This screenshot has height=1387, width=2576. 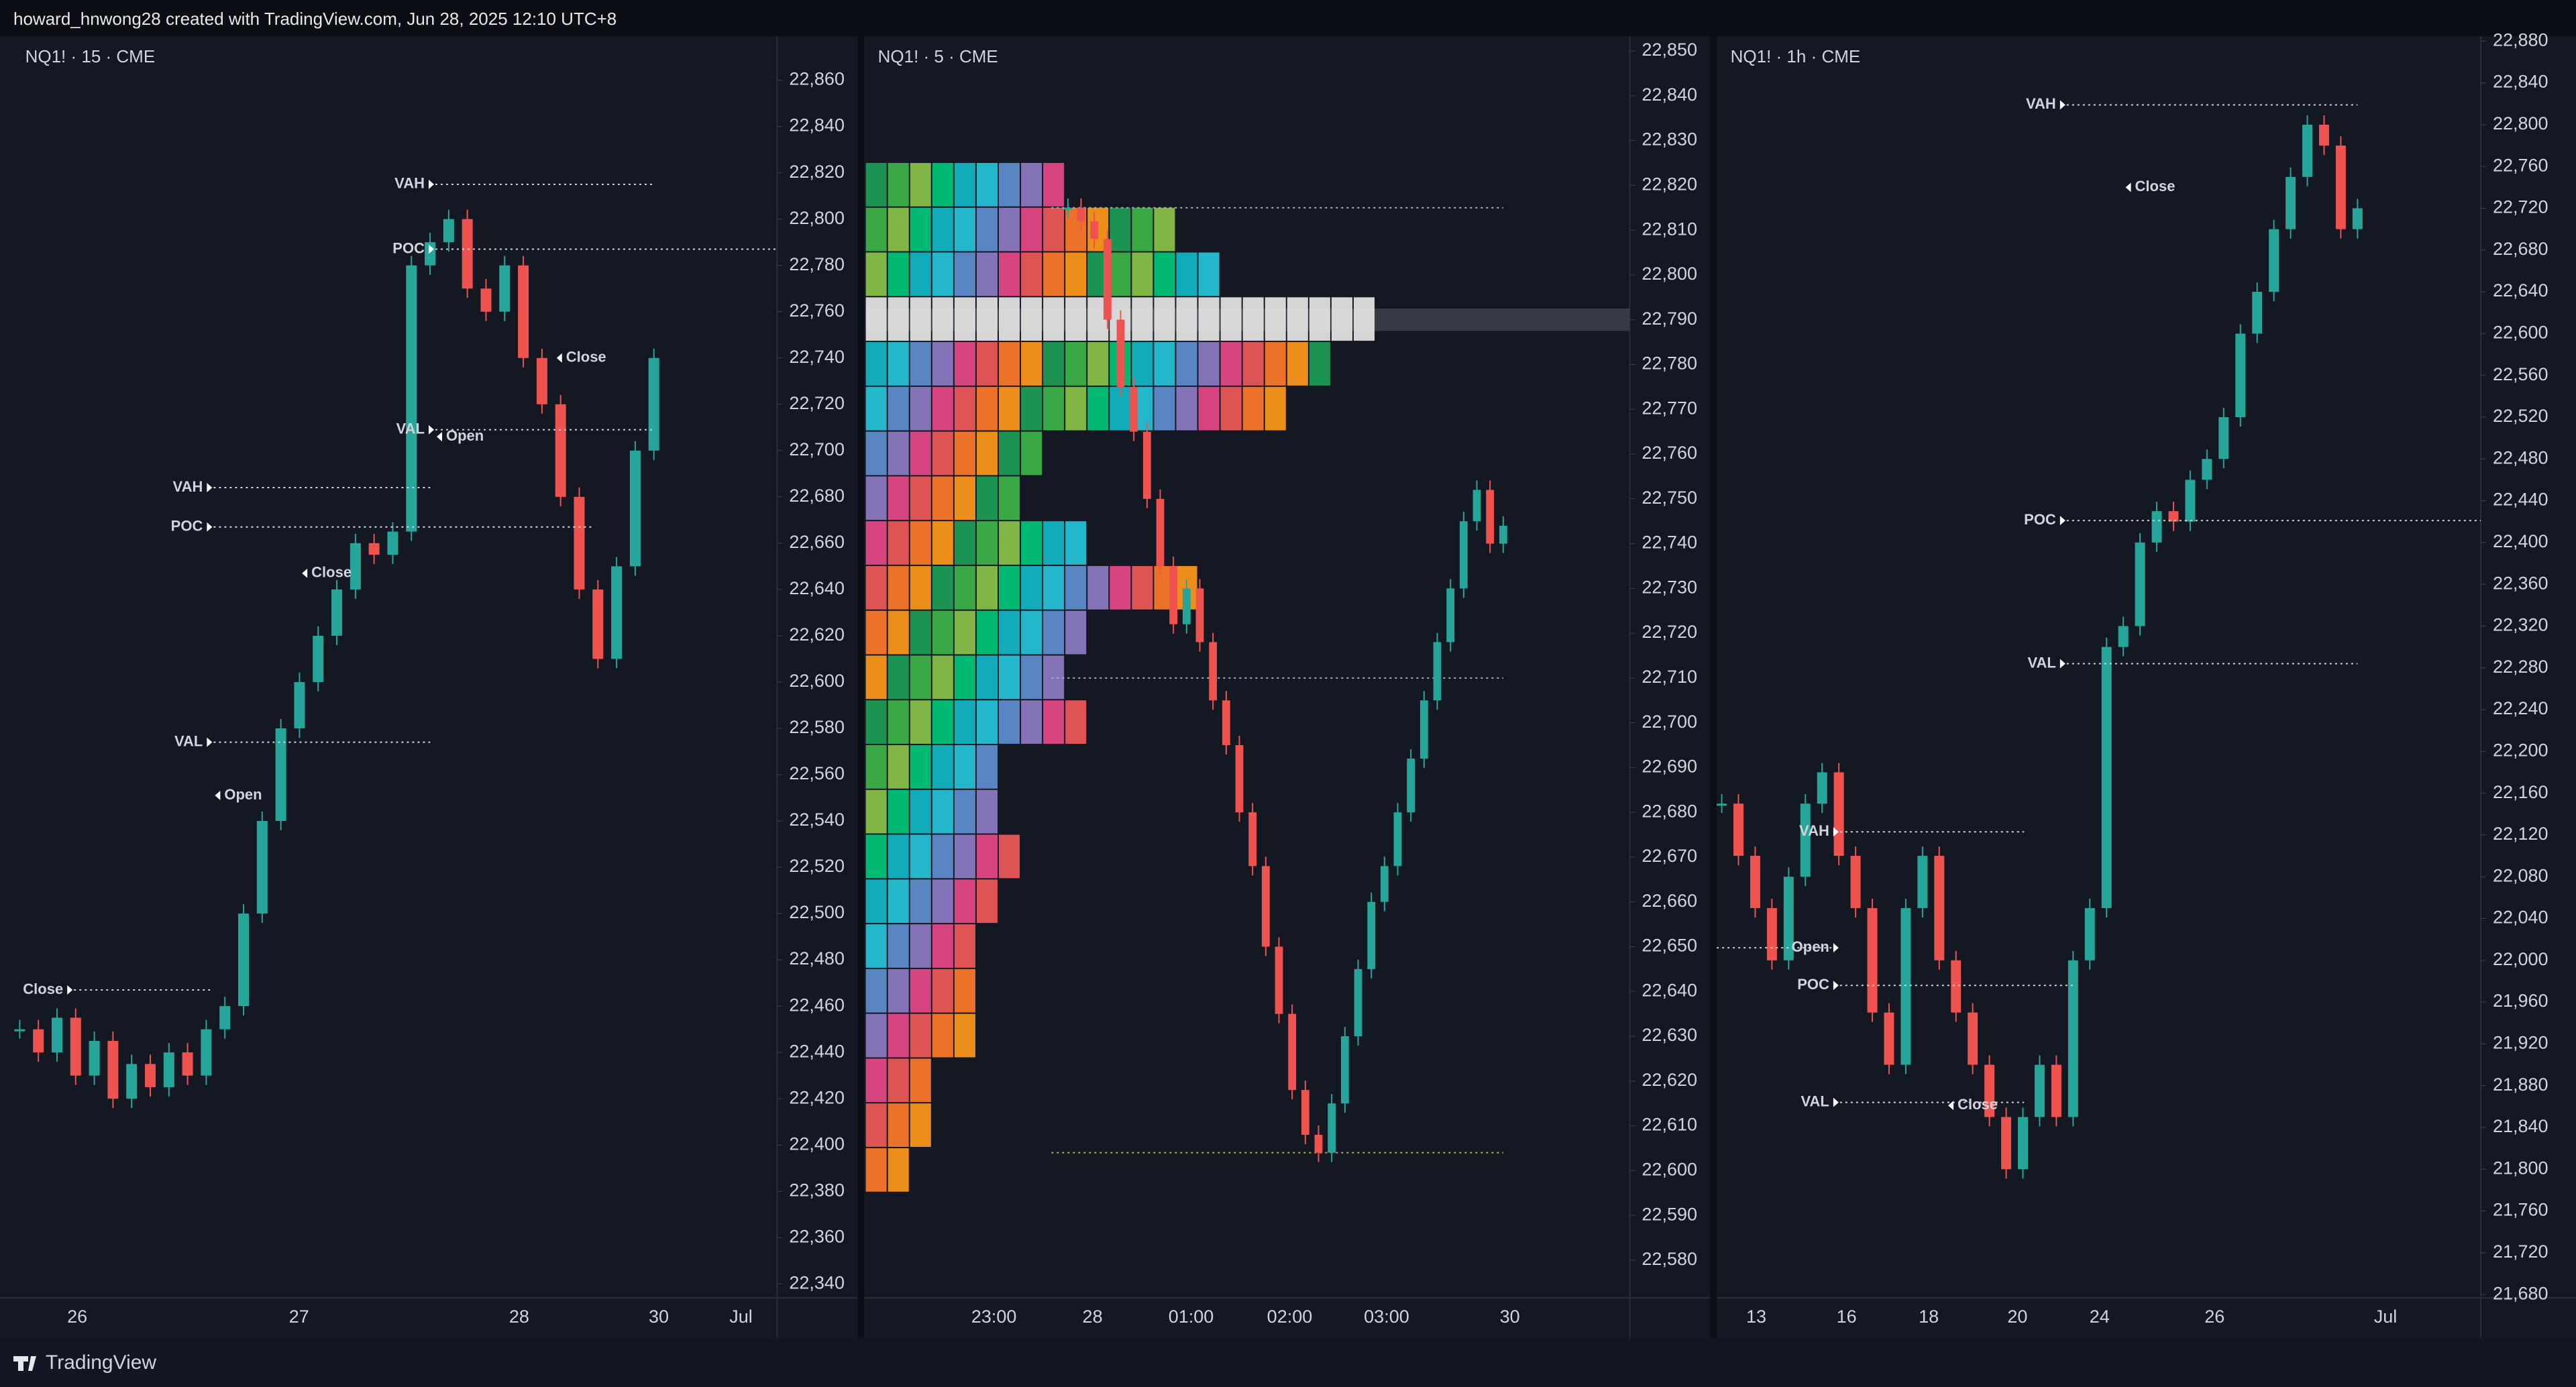 What do you see at coordinates (1669, 587) in the screenshot?
I see `y-tick-label: 22,730` at bounding box center [1669, 587].